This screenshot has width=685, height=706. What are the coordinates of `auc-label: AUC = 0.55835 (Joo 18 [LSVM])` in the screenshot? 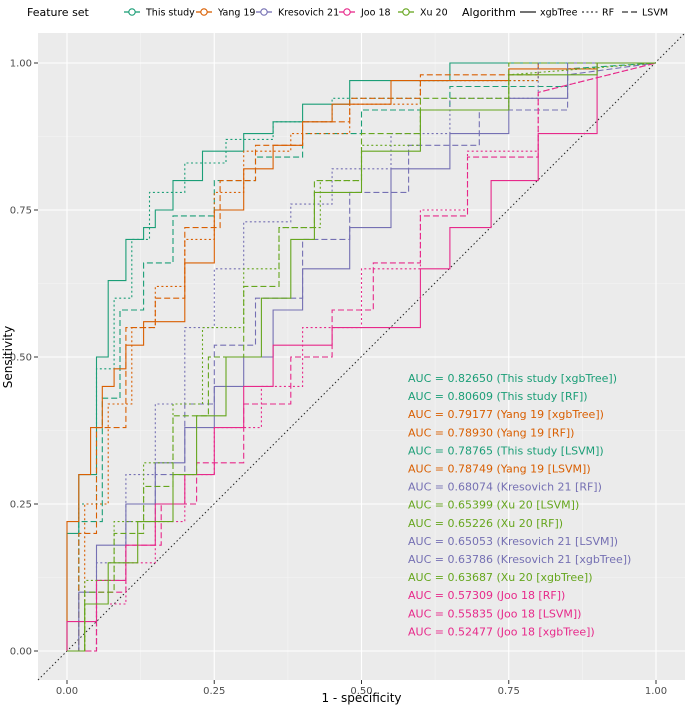 It's located at (494, 613).